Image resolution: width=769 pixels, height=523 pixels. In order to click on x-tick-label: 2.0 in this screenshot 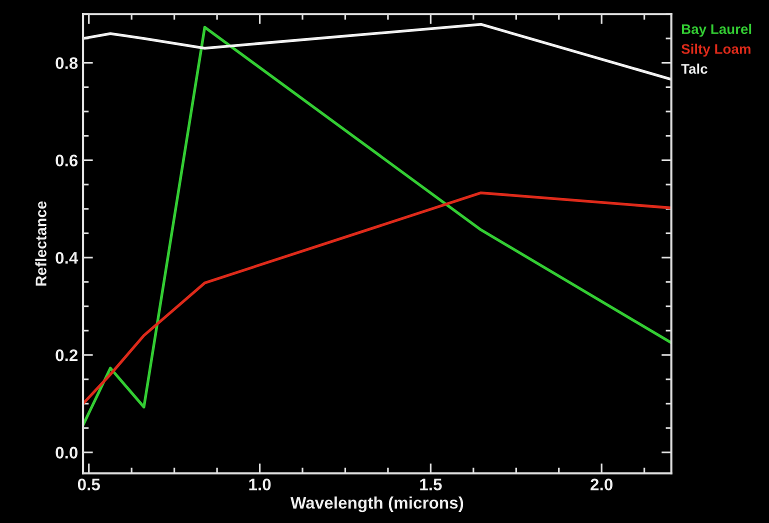, I will do `click(601, 484)`.